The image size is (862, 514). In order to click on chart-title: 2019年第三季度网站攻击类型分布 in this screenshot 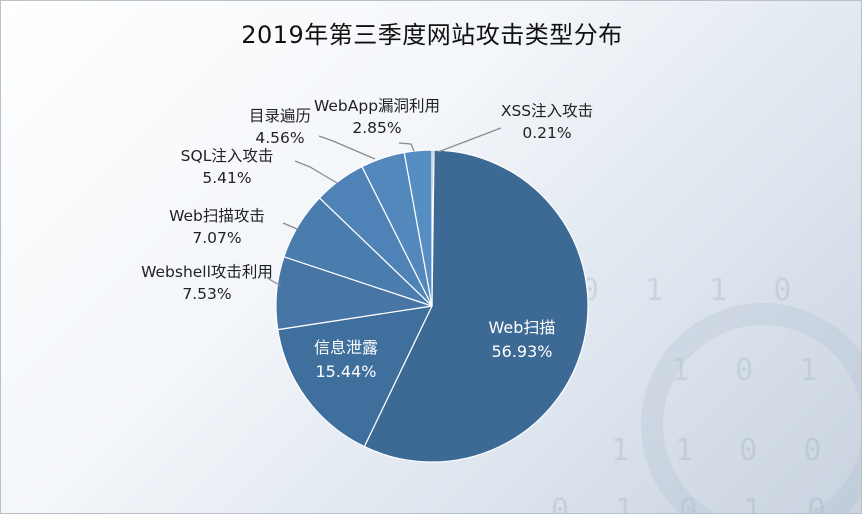, I will do `click(432, 35)`.